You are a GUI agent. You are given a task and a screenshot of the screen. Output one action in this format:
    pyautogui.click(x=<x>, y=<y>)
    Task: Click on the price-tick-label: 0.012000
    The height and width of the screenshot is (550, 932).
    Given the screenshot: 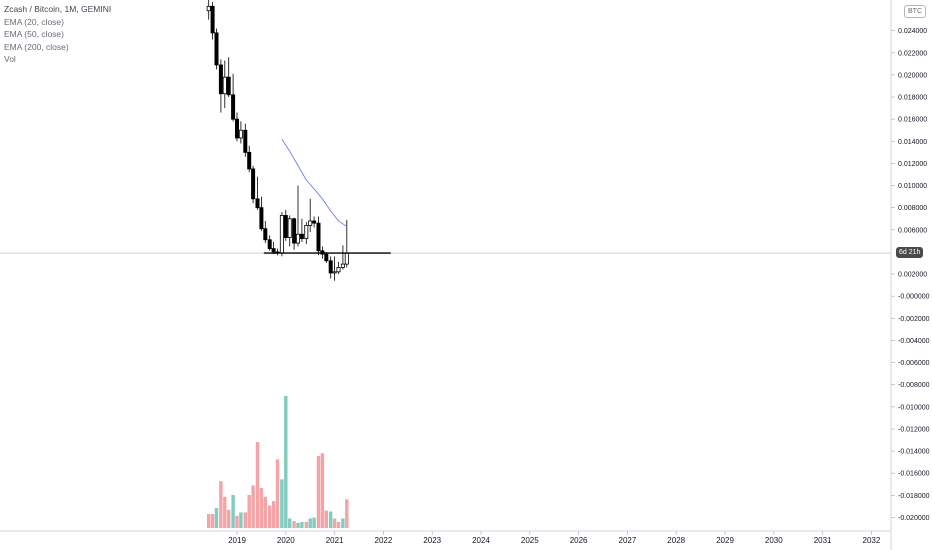 What is the action you would take?
    pyautogui.click(x=912, y=164)
    